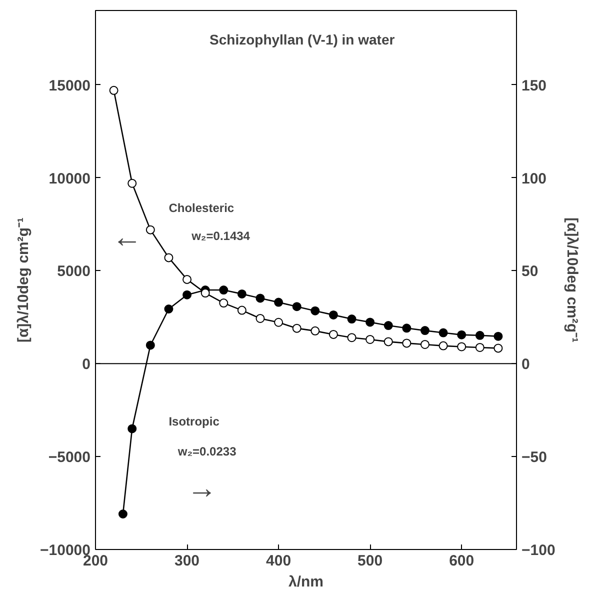 This screenshot has height=609, width=601. I want to click on y-axis-title: [α]λ/10deg cm²g⁻¹, so click(23, 280).